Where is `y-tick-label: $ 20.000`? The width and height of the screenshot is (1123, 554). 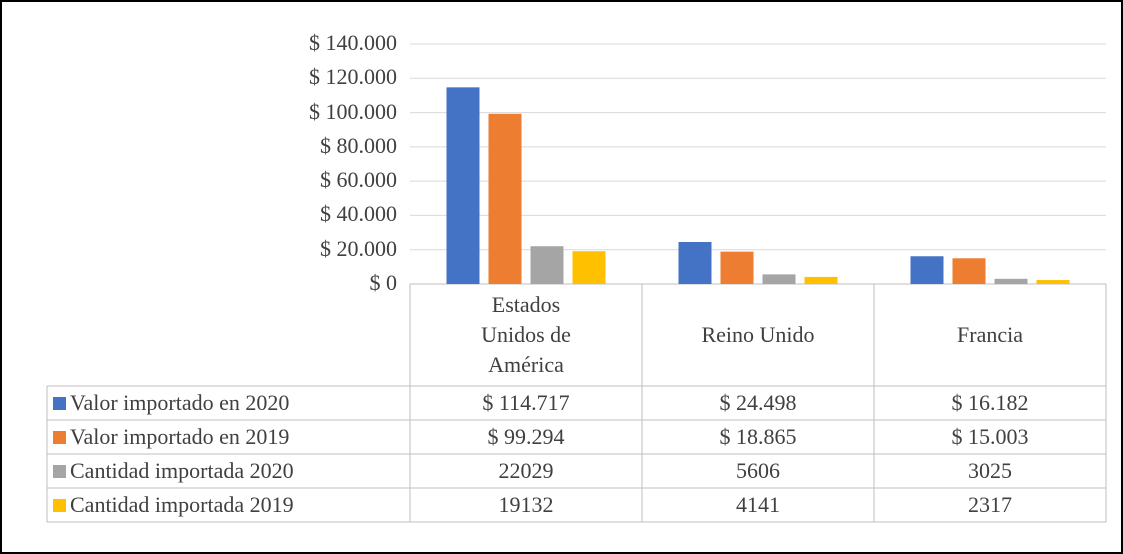 y-tick-label: $ 20.000 is located at coordinates (358, 248).